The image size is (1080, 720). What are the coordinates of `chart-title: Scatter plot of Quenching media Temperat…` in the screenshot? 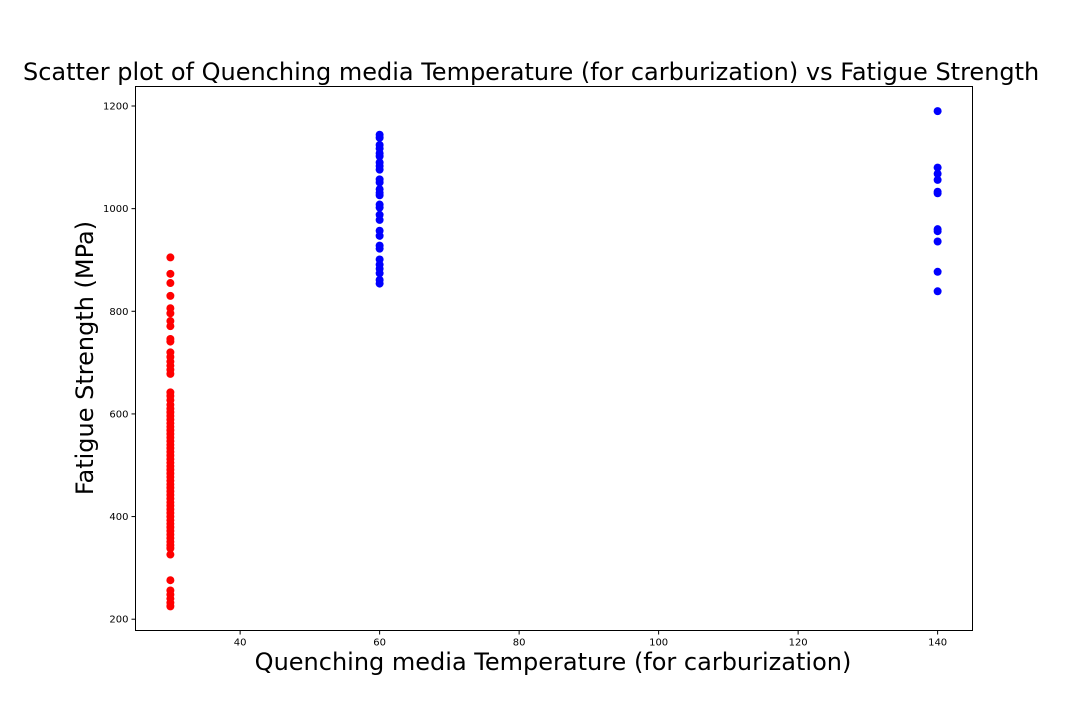 It's located at (531, 72).